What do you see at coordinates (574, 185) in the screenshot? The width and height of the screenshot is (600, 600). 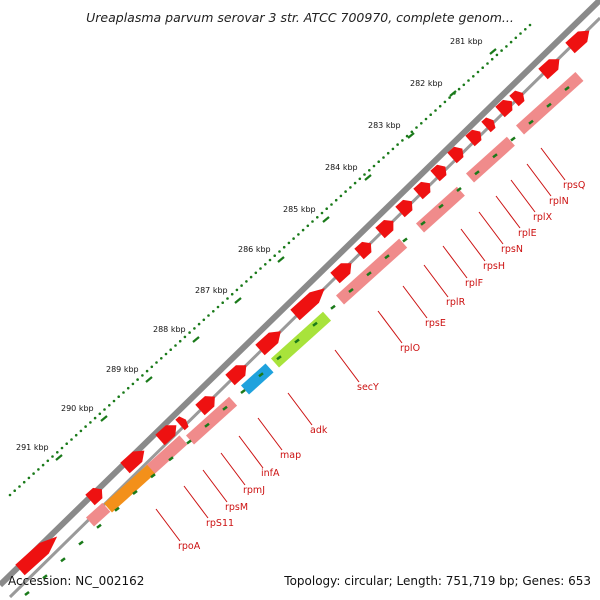 I see `gene-label: rpsQ` at bounding box center [574, 185].